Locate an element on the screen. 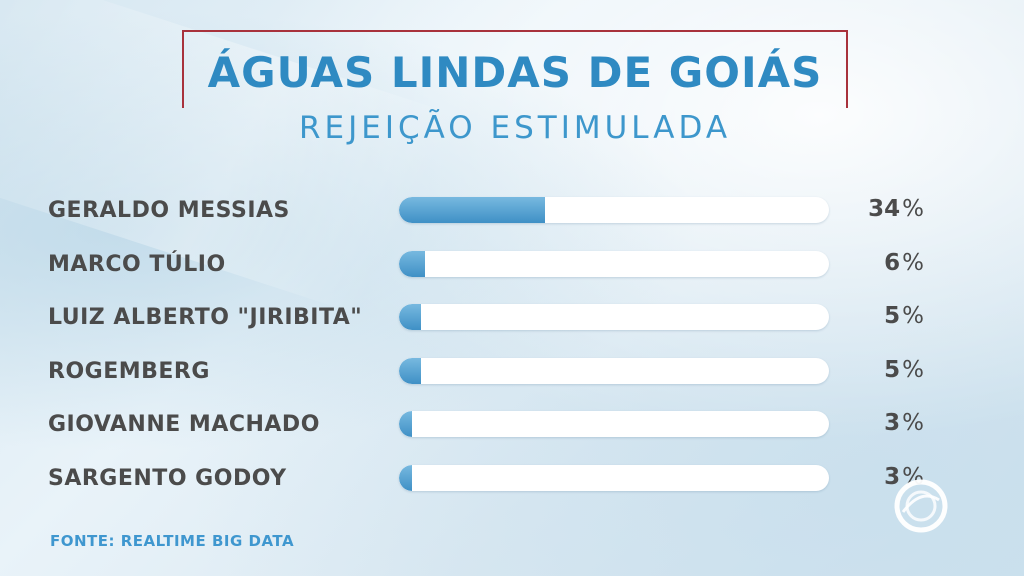  source-note: FONTE: REALTIME BIG DATA is located at coordinates (172, 541).